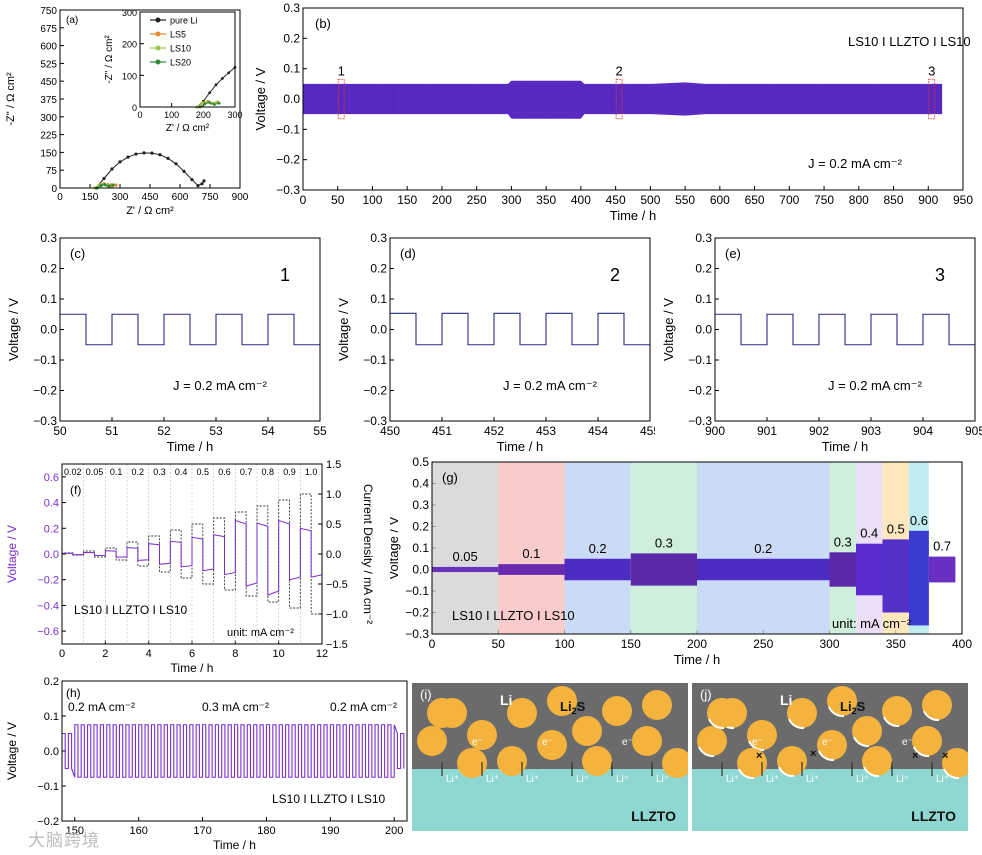  I want to click on x-tick-label: 200, so click(394, 831).